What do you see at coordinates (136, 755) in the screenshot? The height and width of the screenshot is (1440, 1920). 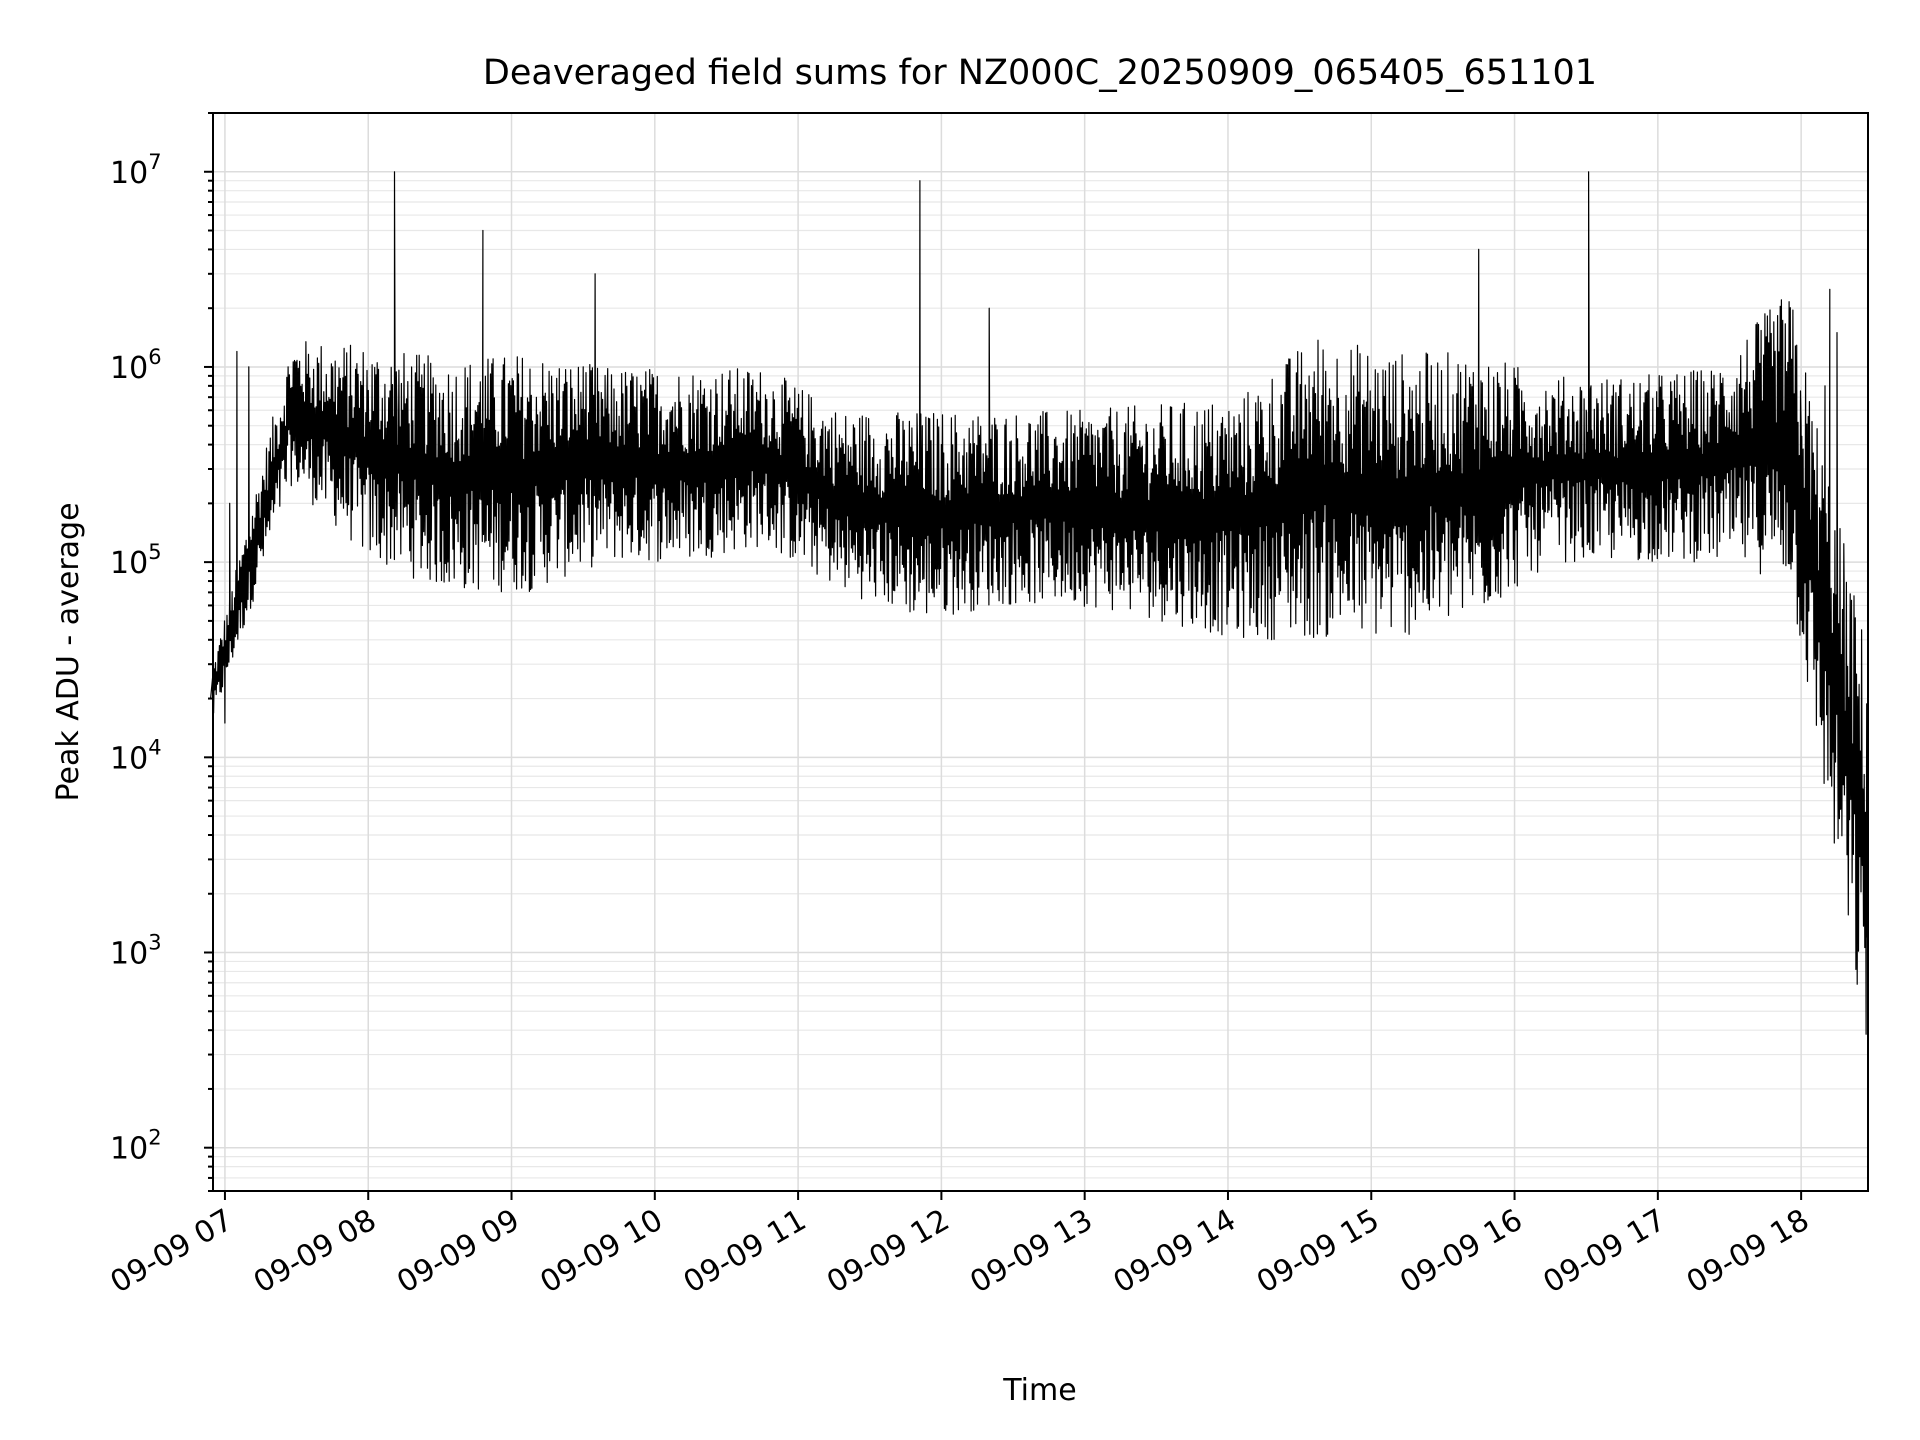 I see `y-tick-label: 10⁴` at bounding box center [136, 755].